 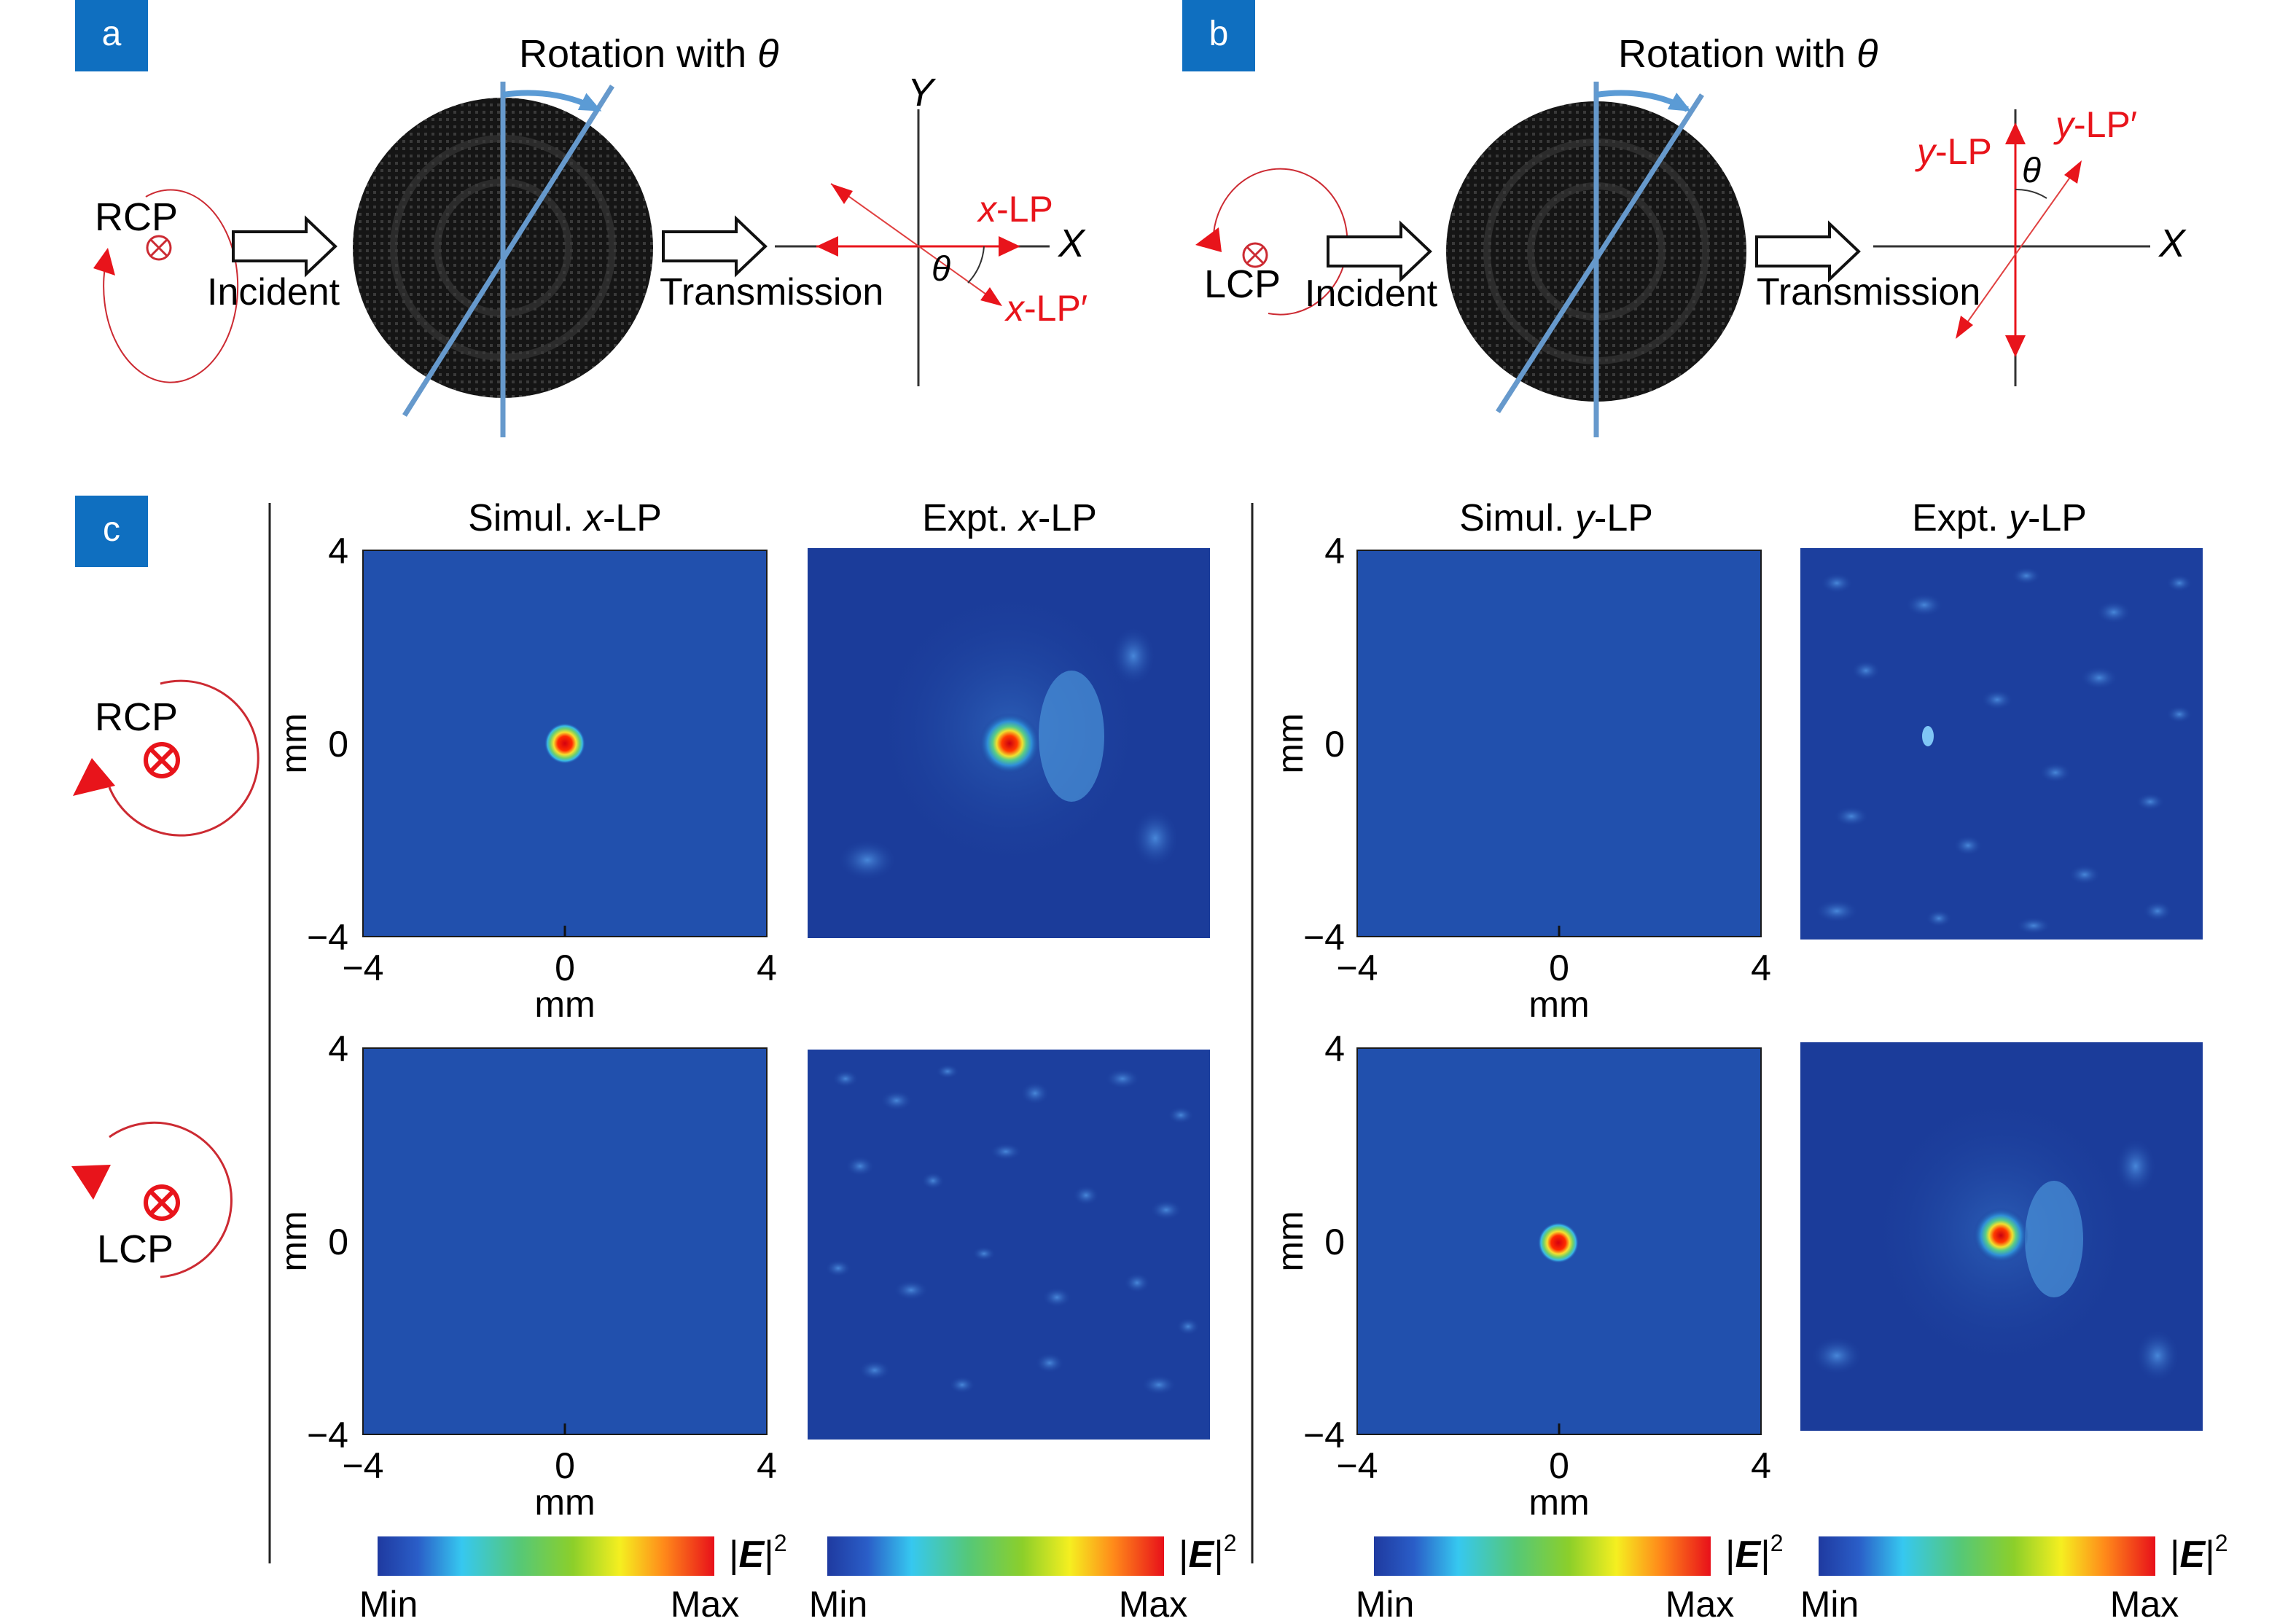 I want to click on panel-b-theta-arc, so click(x=2031, y=193).